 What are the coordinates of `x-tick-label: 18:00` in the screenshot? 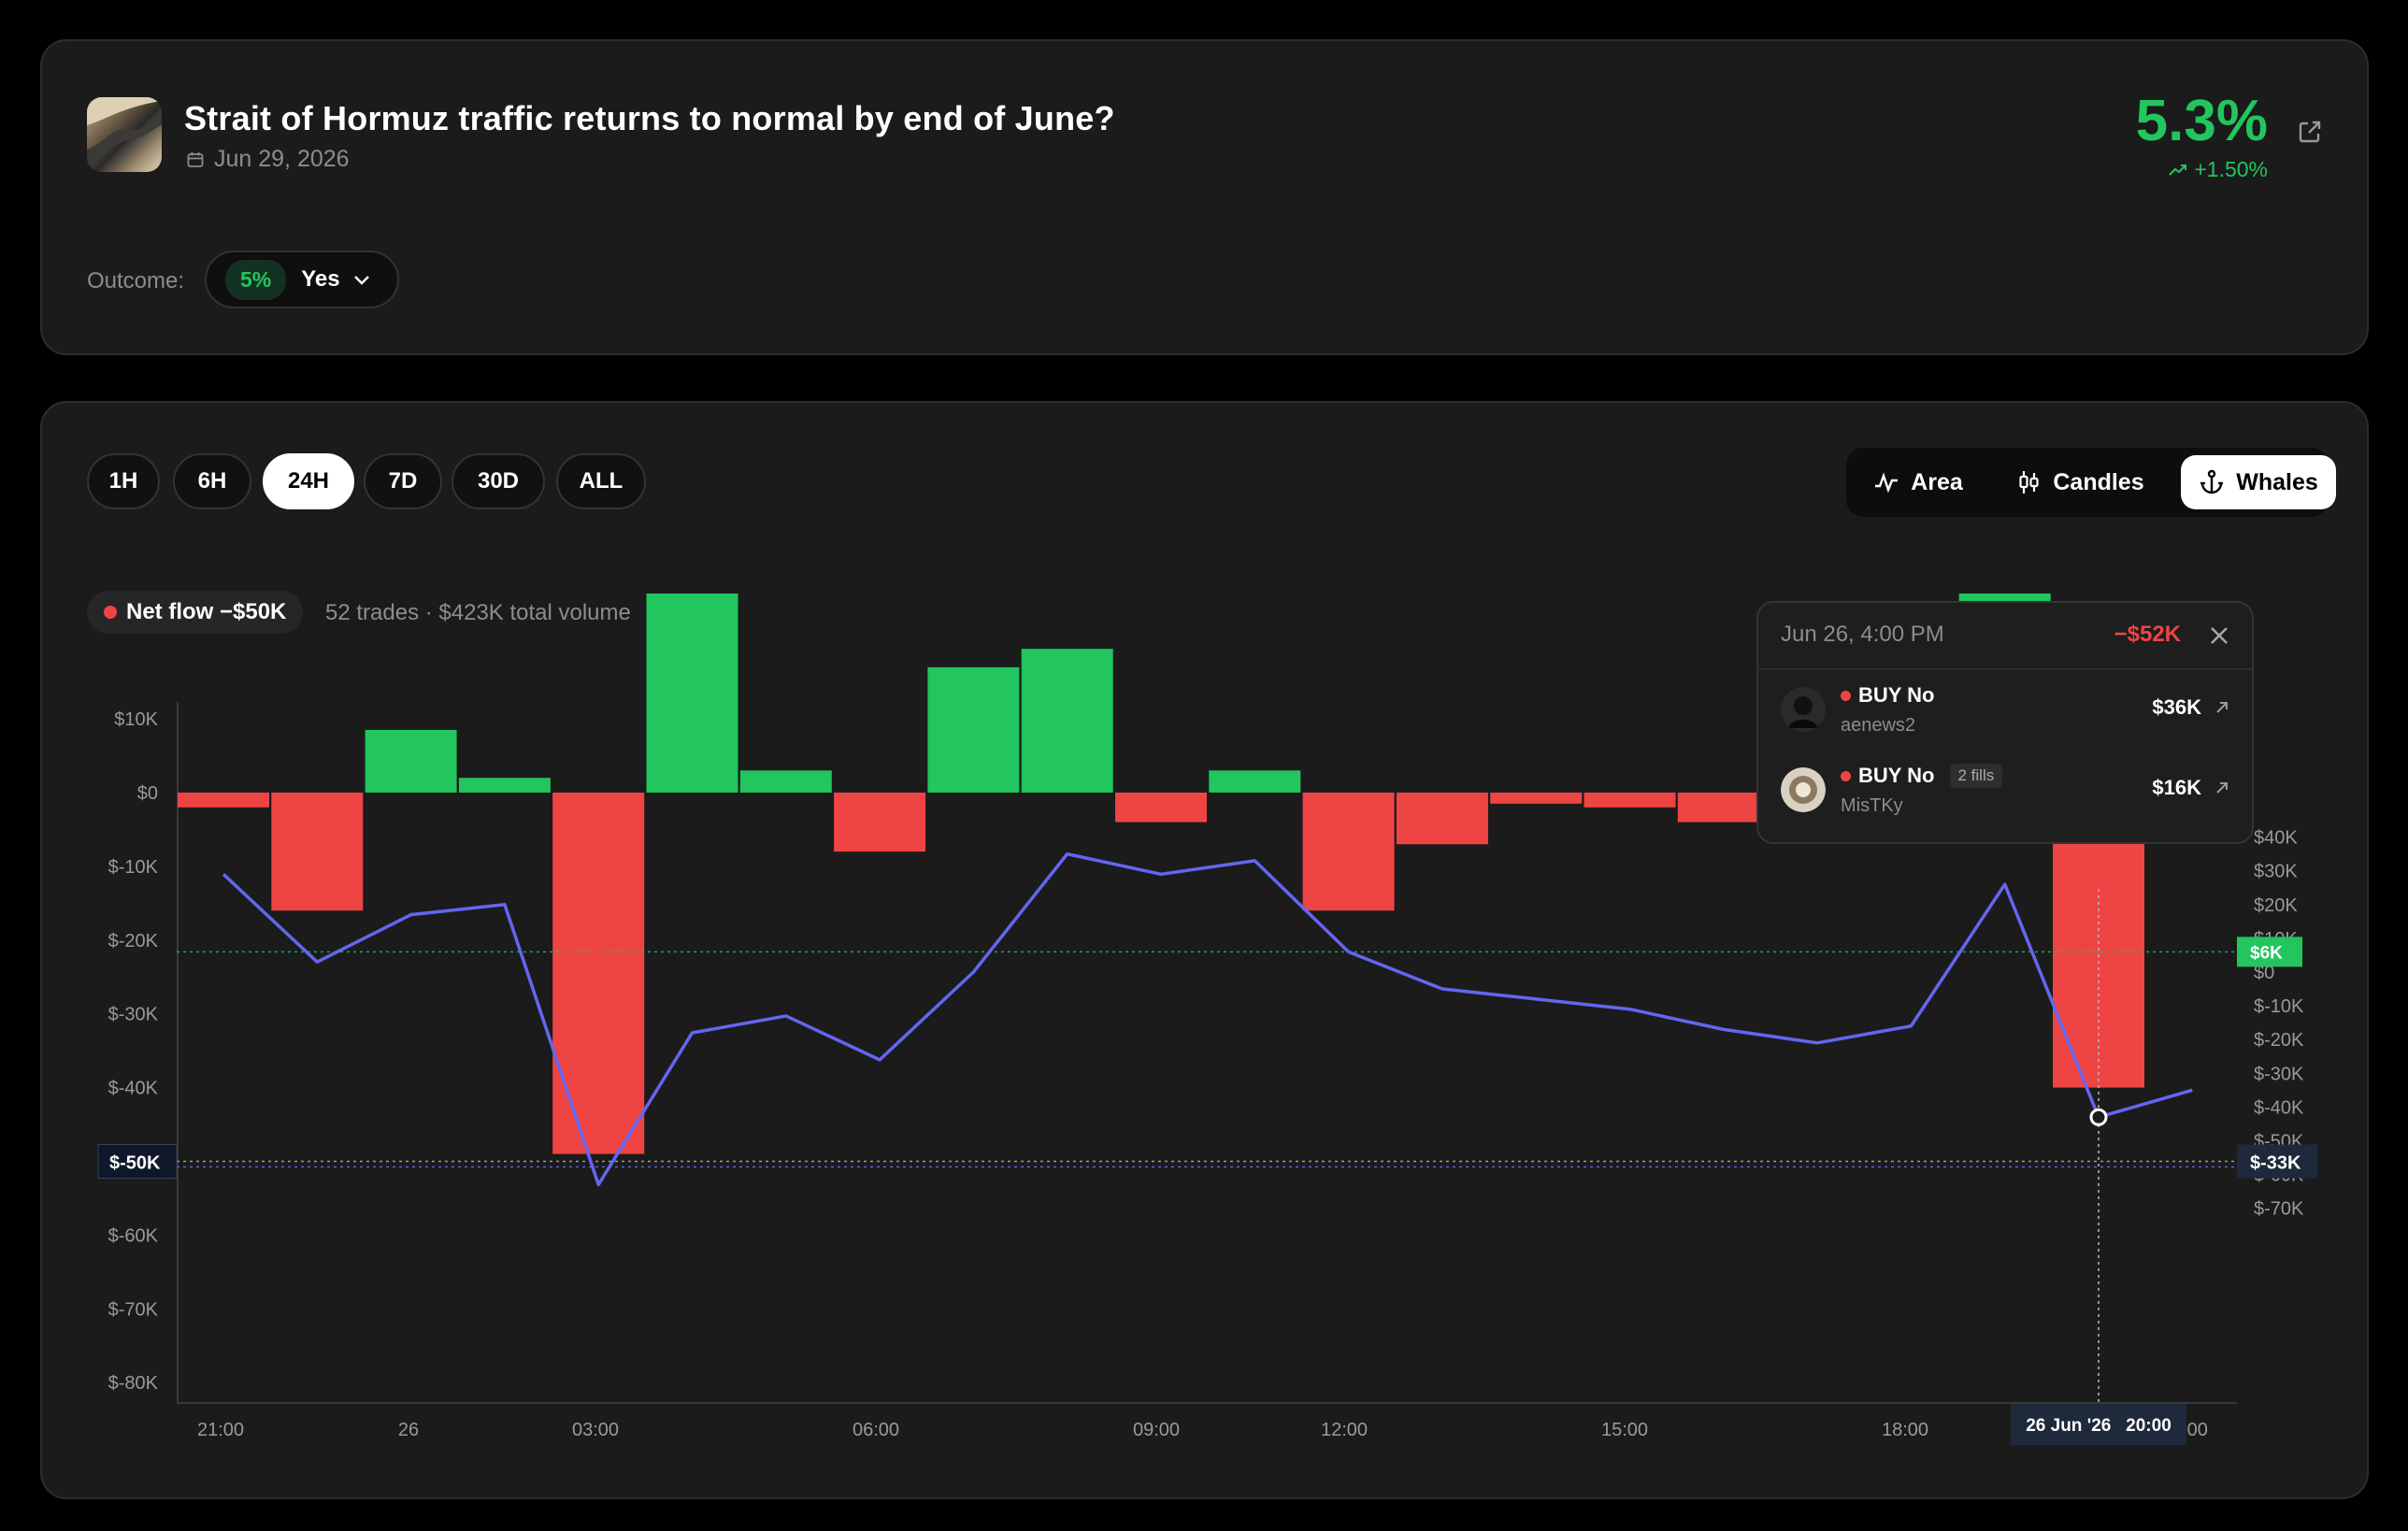 It's located at (1905, 1430).